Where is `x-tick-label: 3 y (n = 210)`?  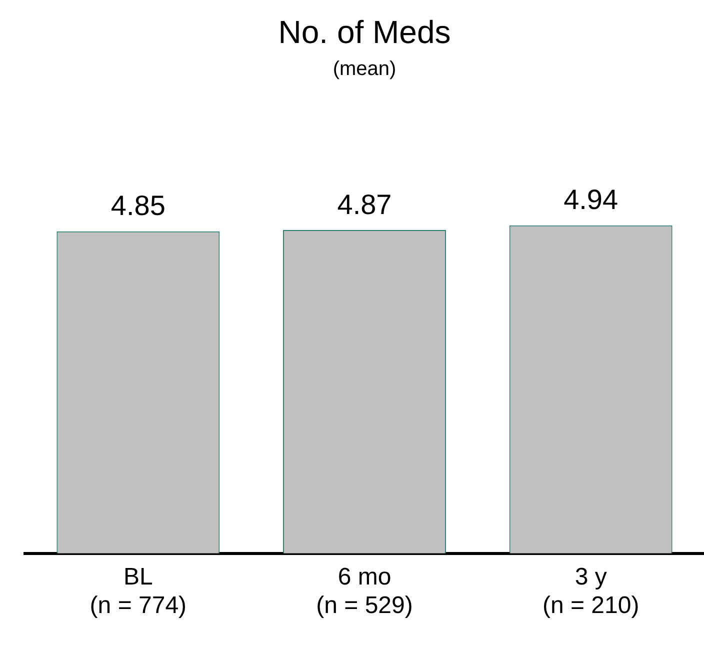
x-tick-label: 3 y (n = 210) is located at coordinates (591, 591).